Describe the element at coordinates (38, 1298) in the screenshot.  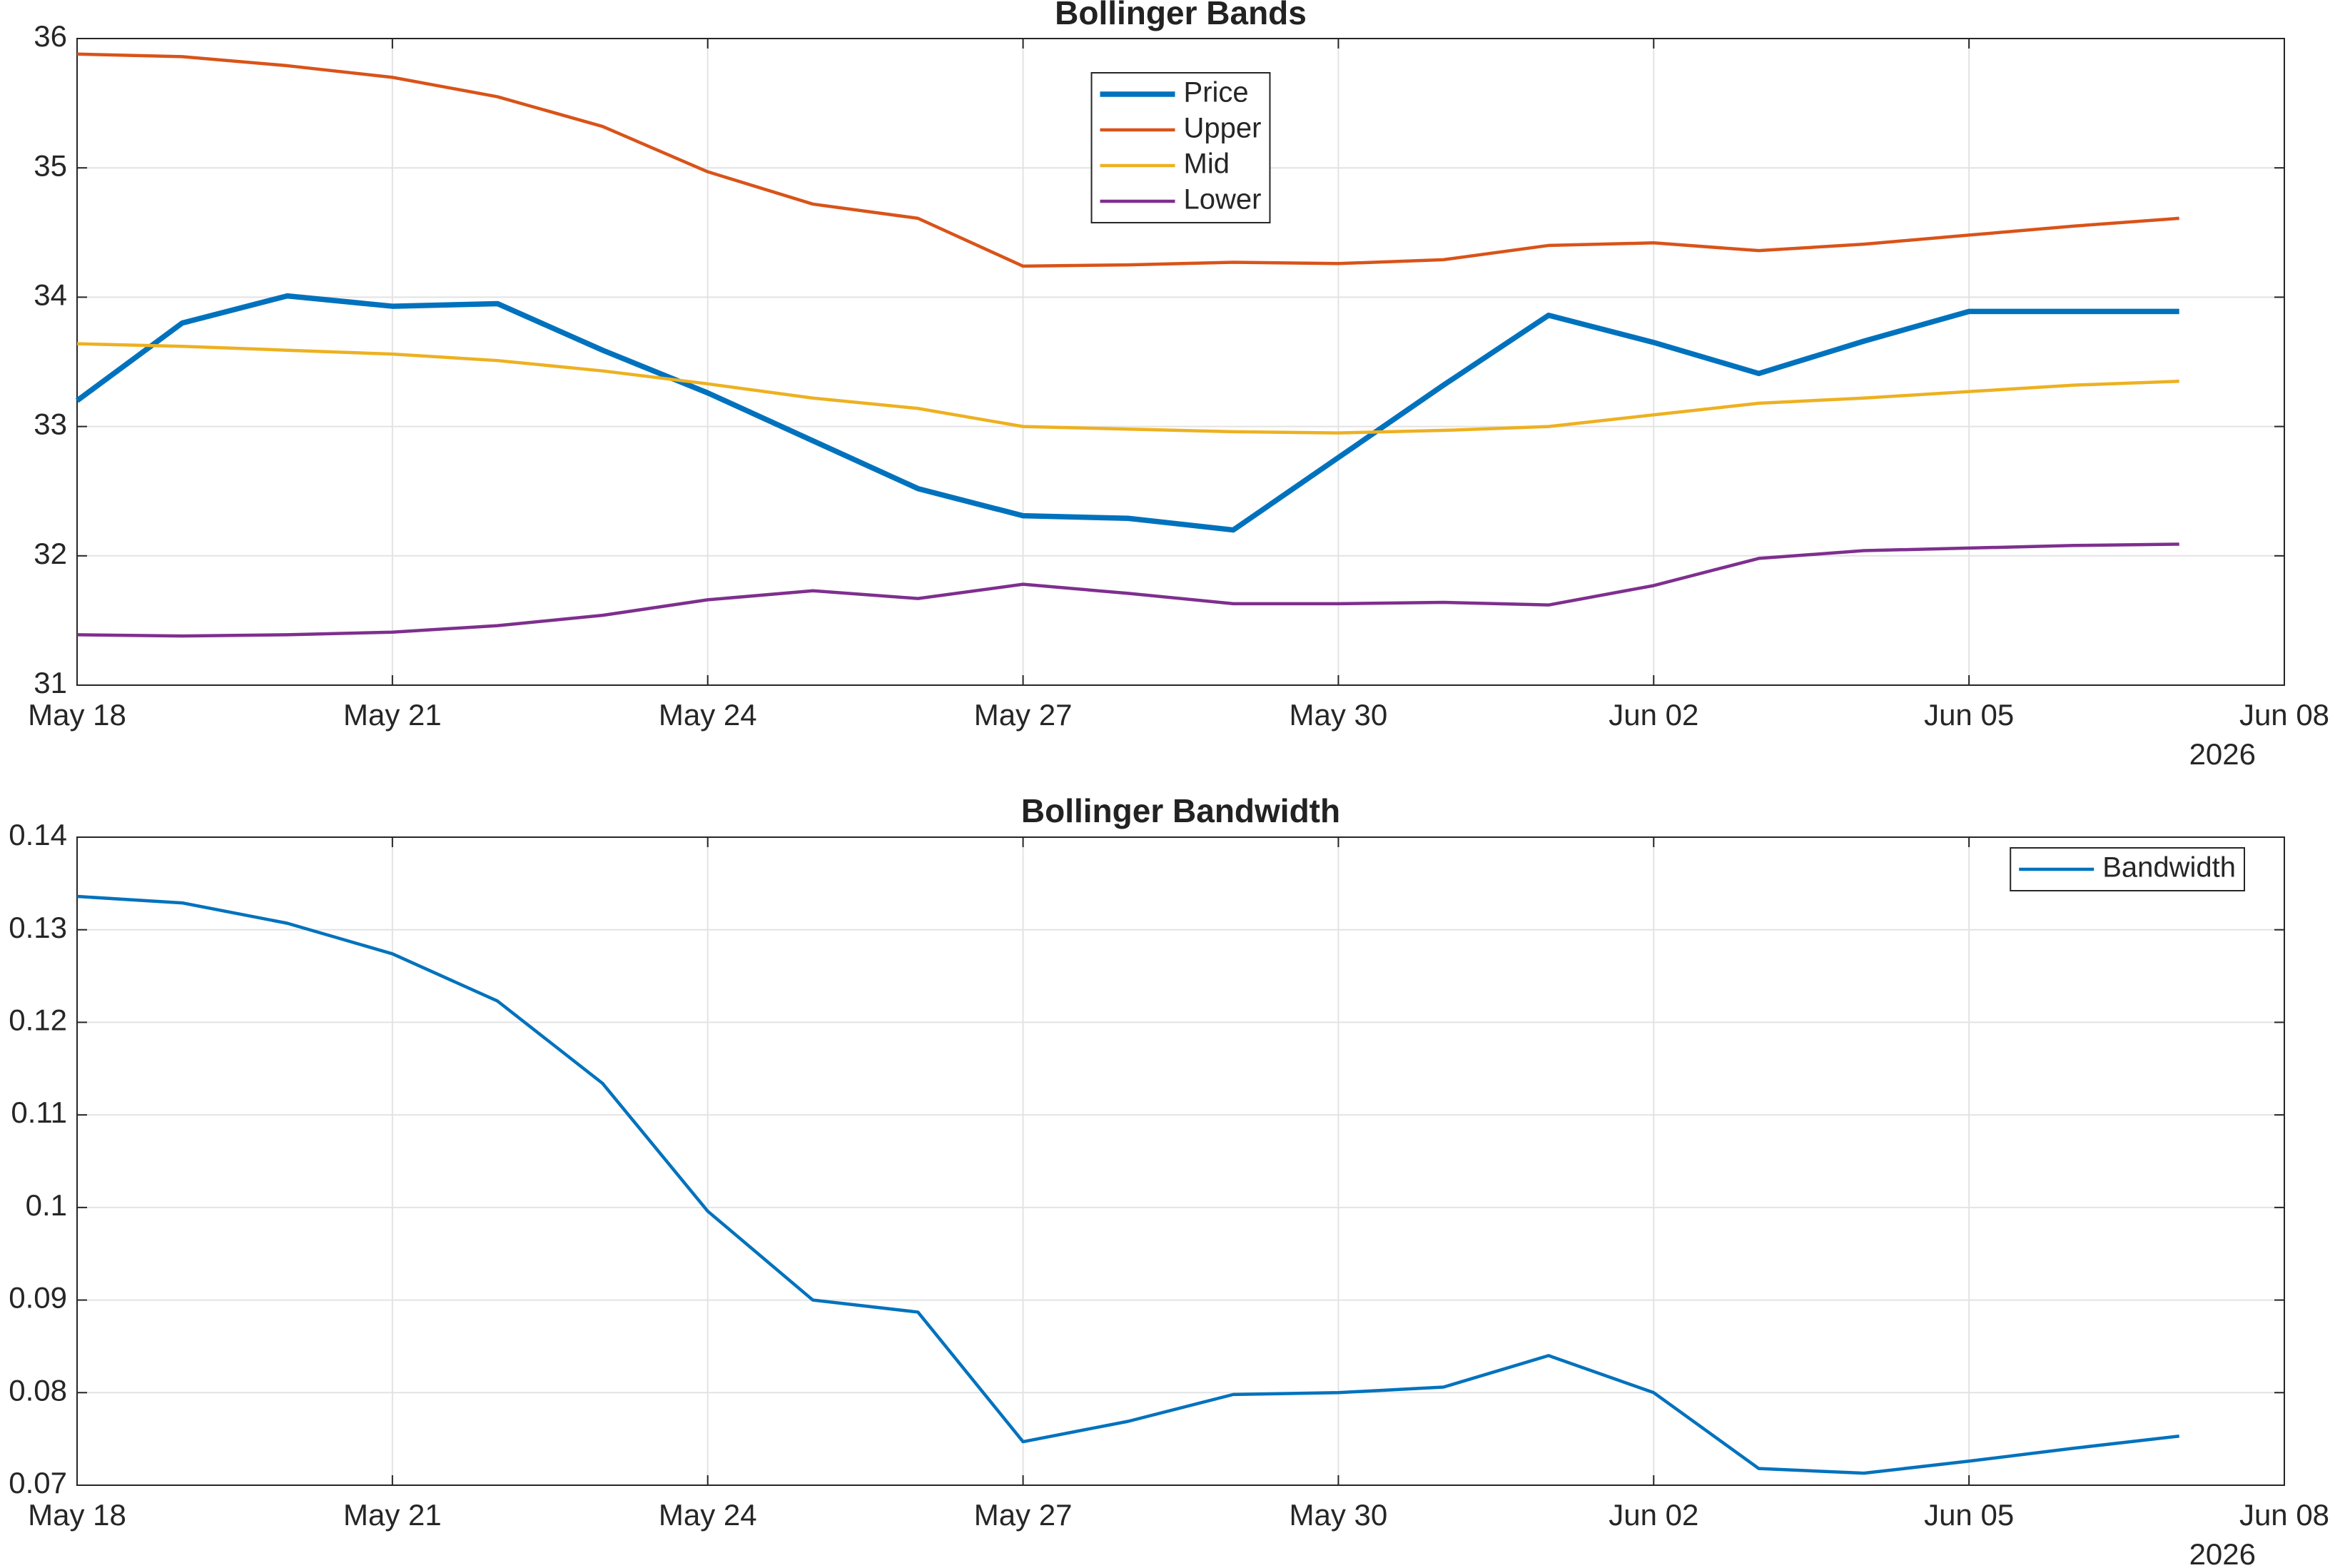
I see `y-tick-label: 0.09` at that location.